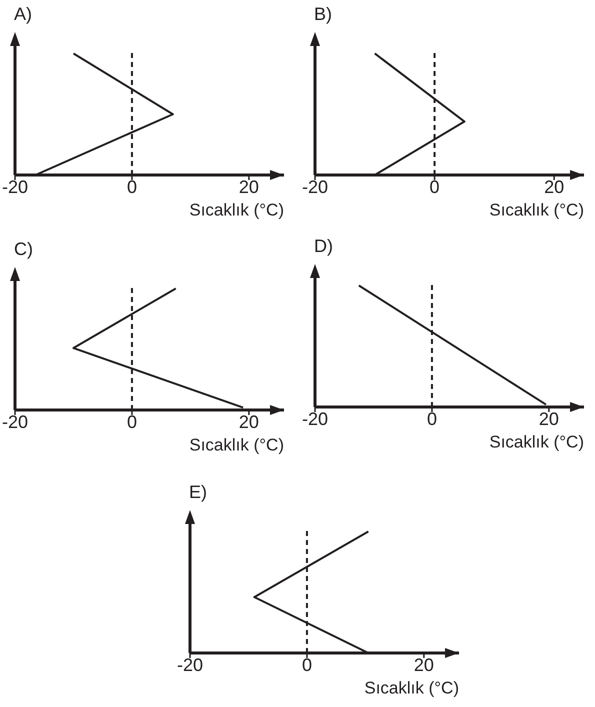 Image resolution: width=595 pixels, height=707 pixels. I want to click on chart-title: B), so click(323, 14).